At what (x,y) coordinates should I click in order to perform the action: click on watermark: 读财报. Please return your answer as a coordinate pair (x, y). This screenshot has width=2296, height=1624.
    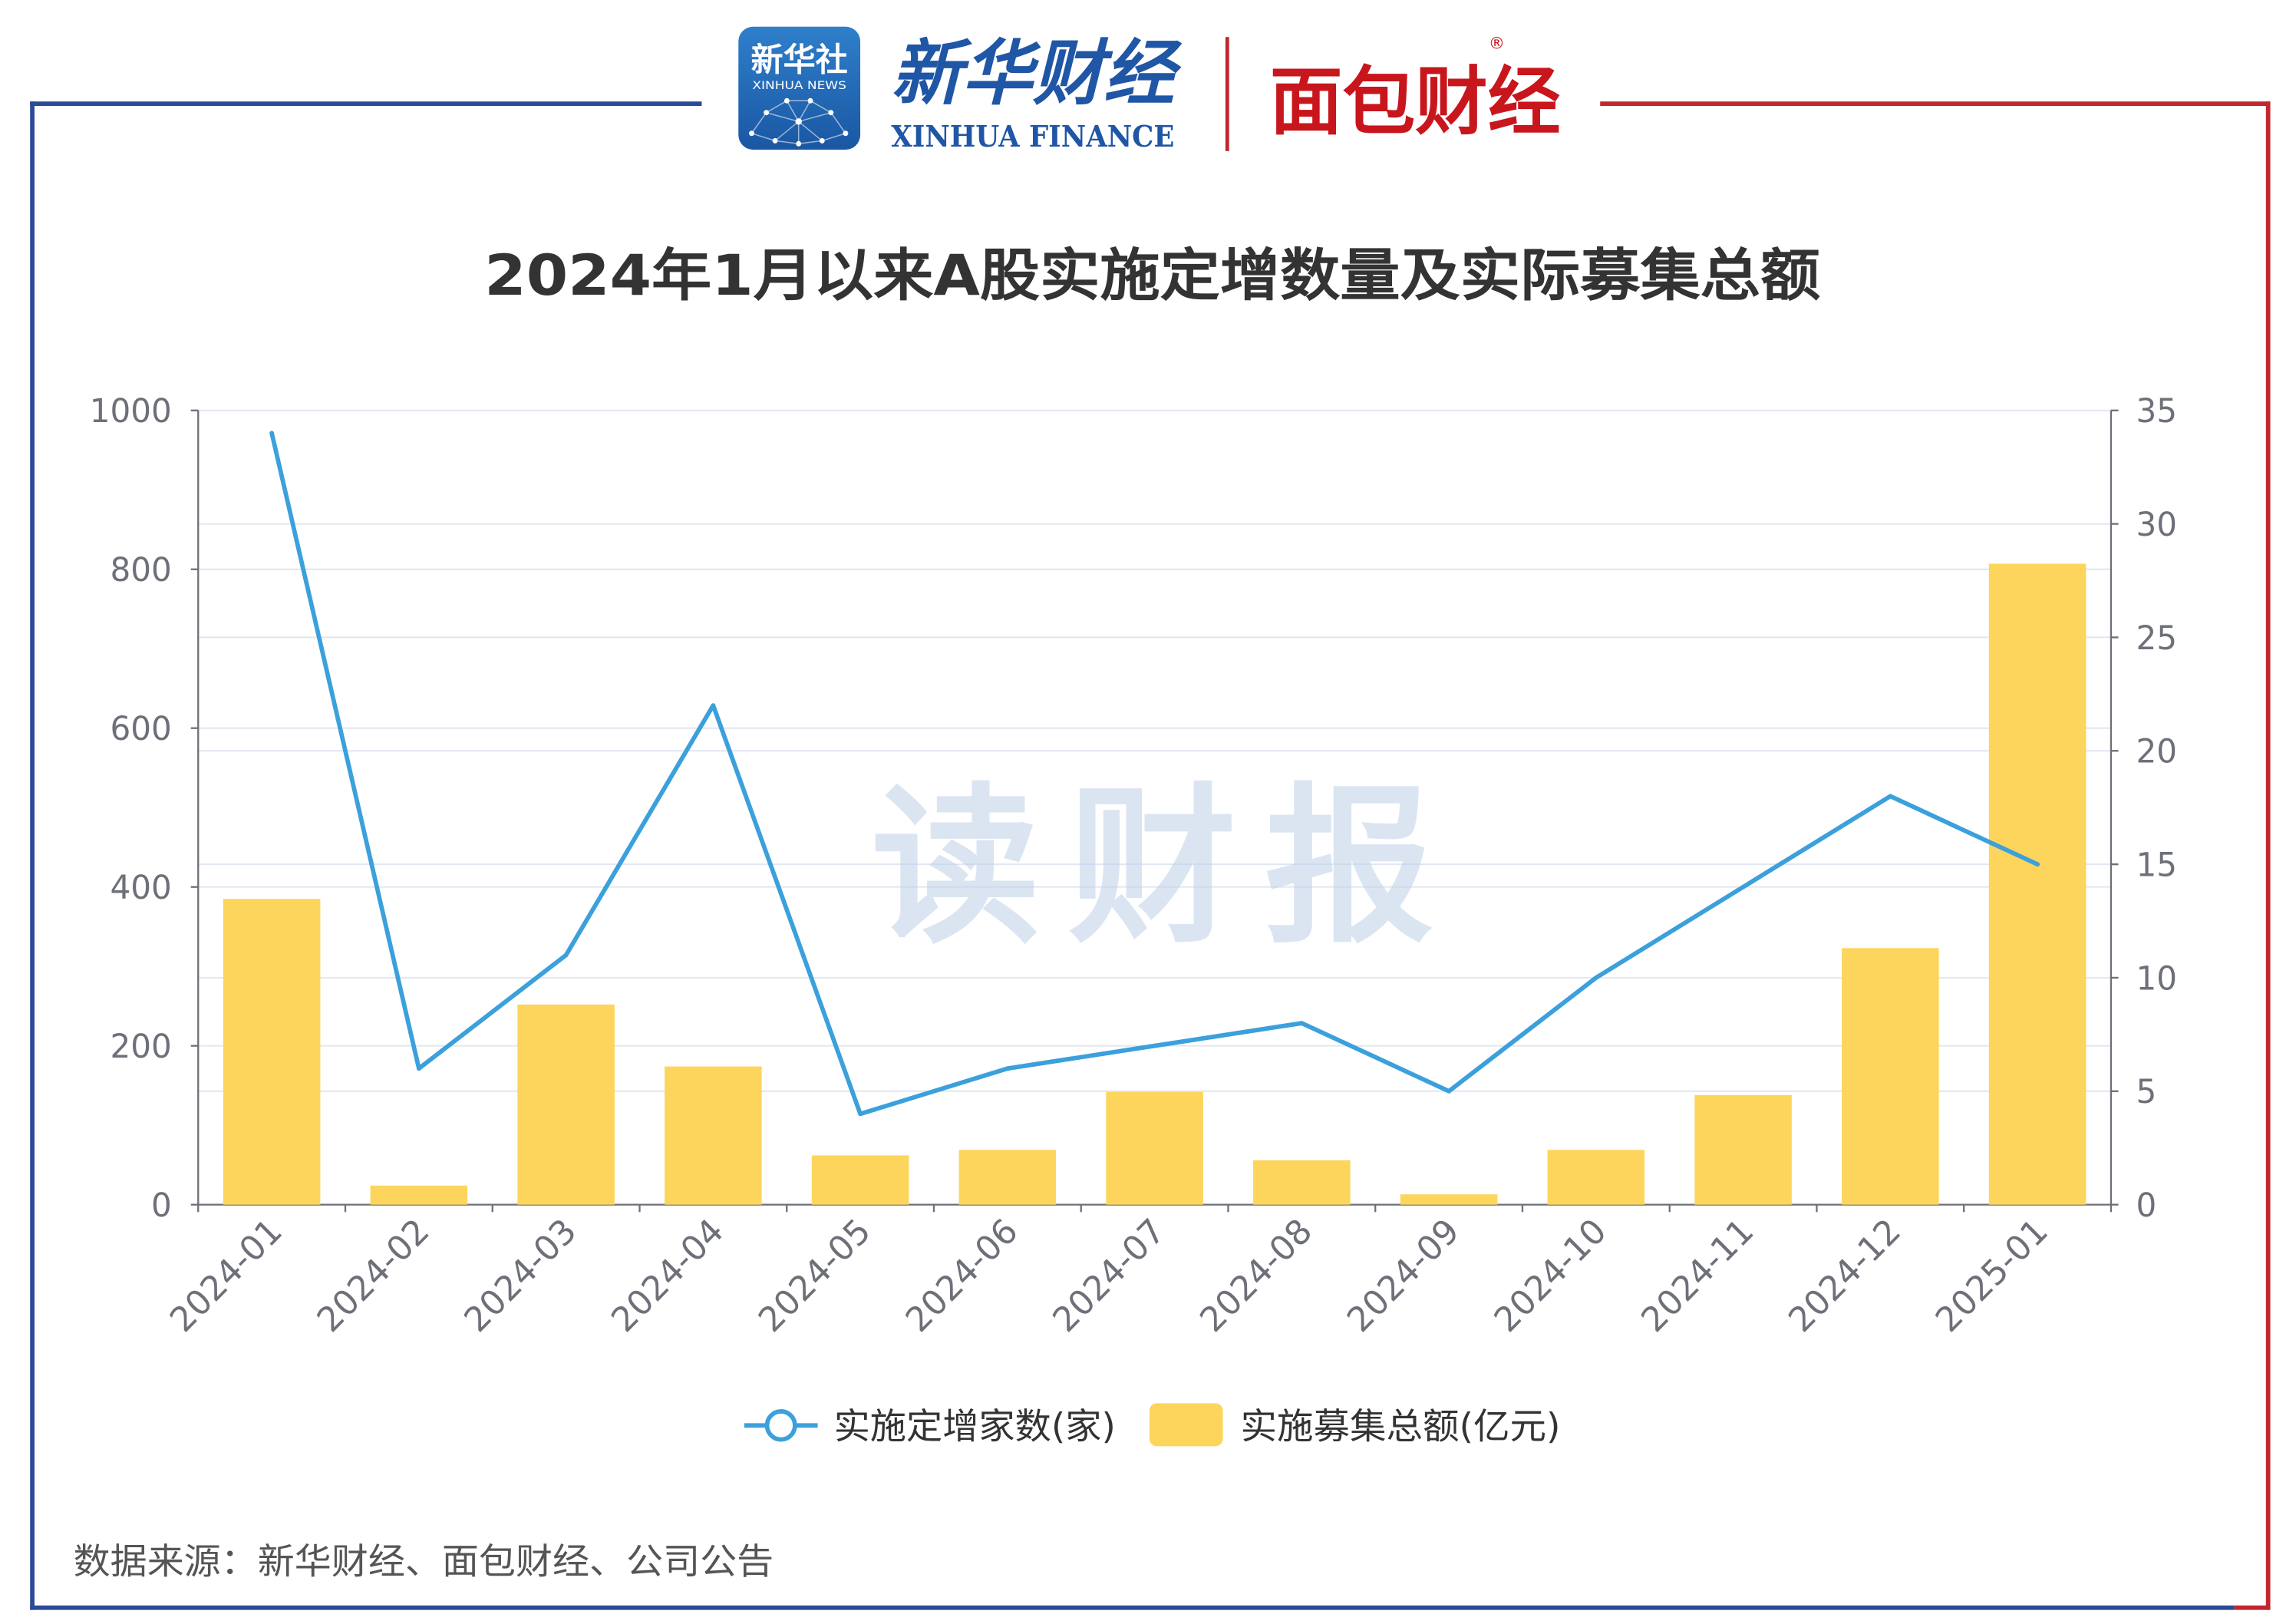
    Looking at the image, I should click on (1152, 868).